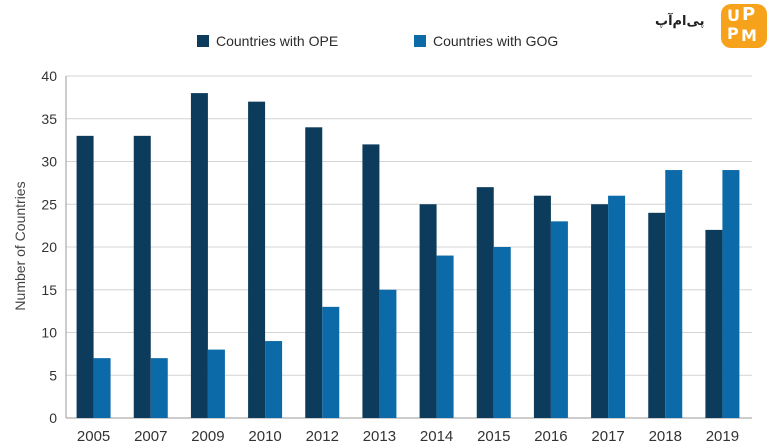  I want to click on y-axis-label: Number of Countries, so click(20, 245).